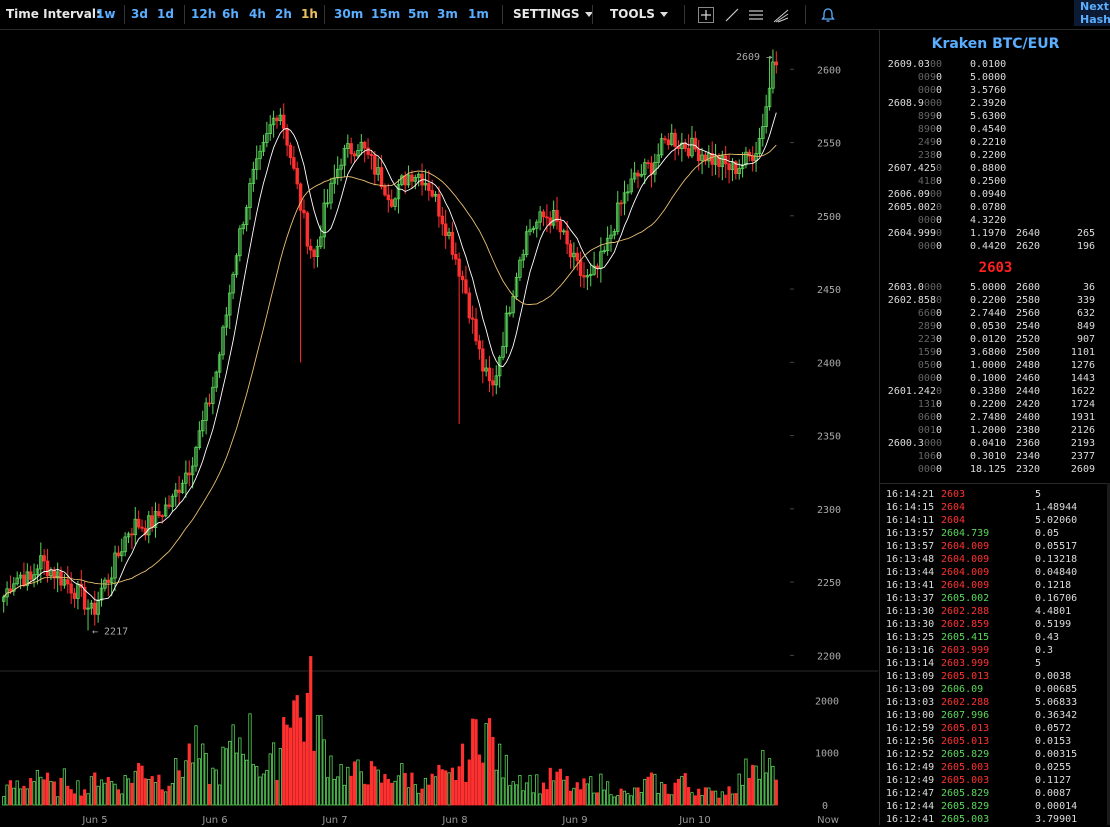 The width and height of the screenshot is (1110, 827). What do you see at coordinates (995, 560) in the screenshot?
I see `trade-row: 16:13:48 2604.009 0.13218` at bounding box center [995, 560].